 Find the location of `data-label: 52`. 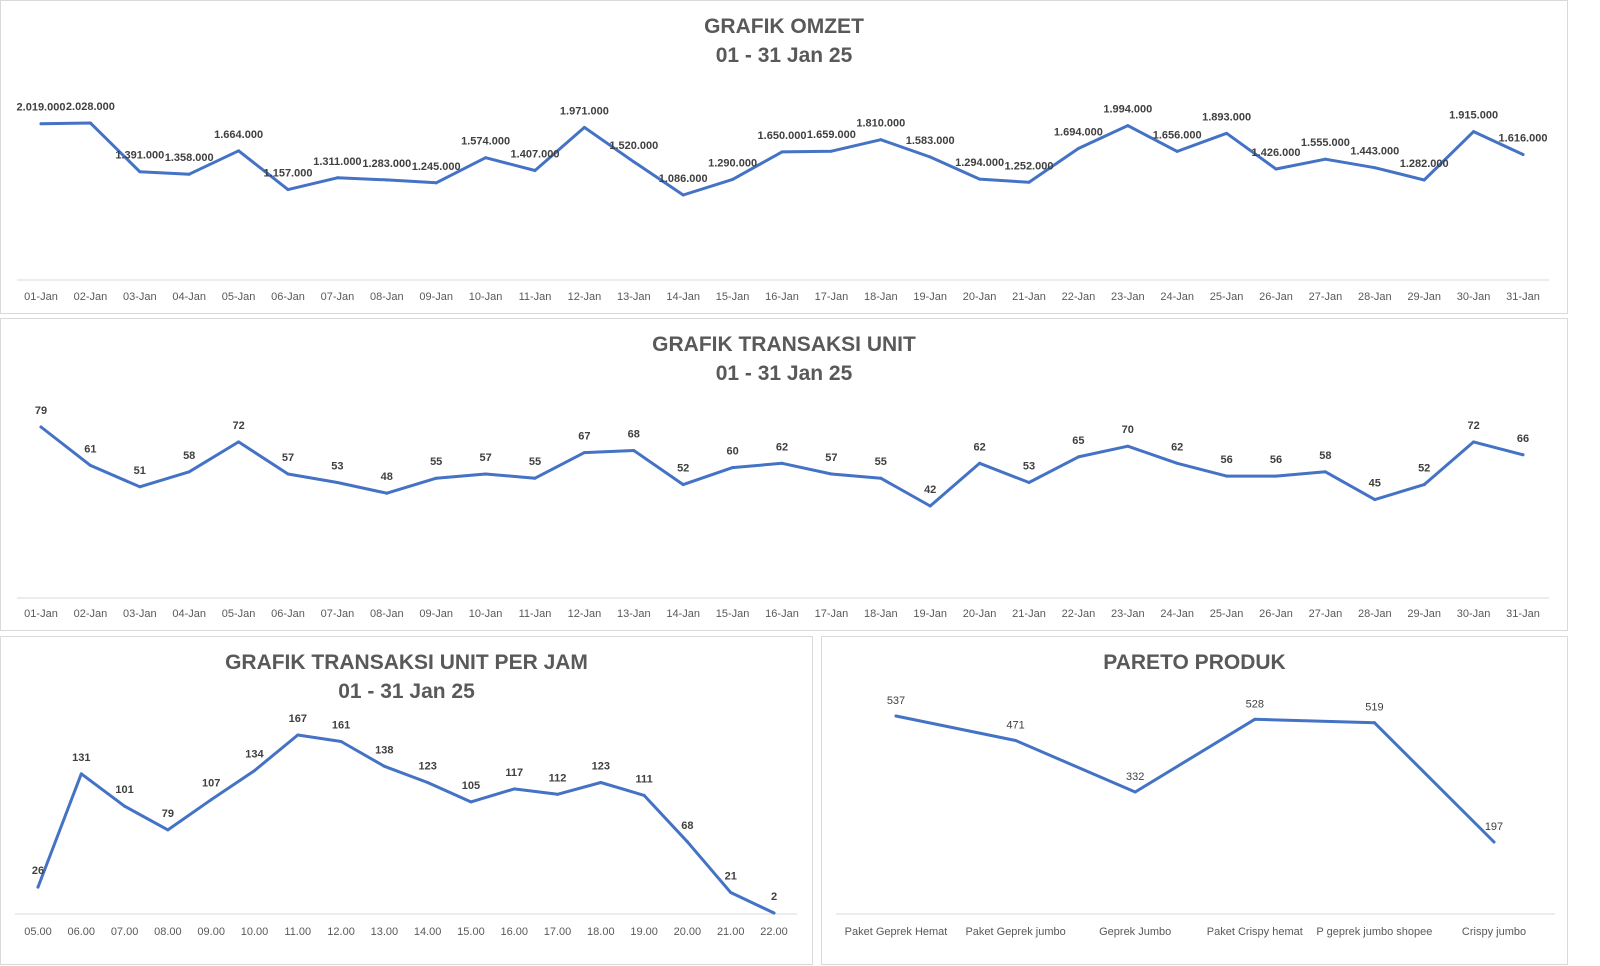

data-label: 52 is located at coordinates (683, 469).